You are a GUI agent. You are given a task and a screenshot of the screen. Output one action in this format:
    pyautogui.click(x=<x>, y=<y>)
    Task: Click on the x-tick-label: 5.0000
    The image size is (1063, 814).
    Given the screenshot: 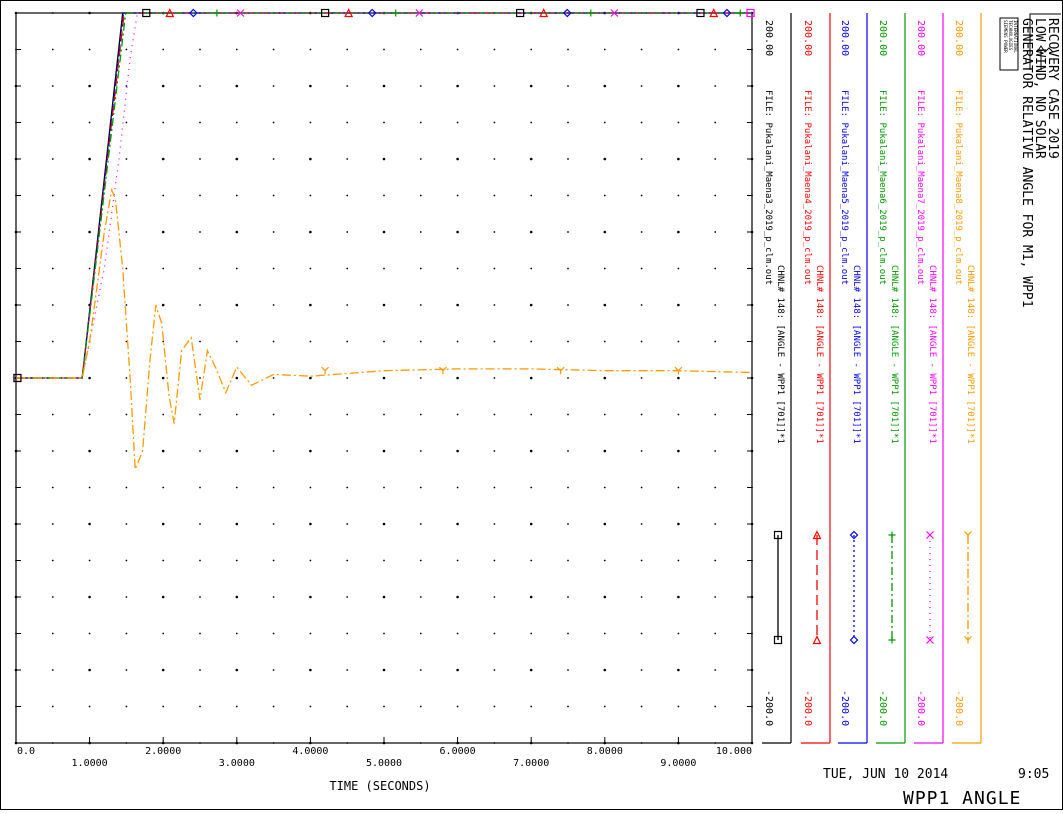 What is the action you would take?
    pyautogui.click(x=384, y=763)
    